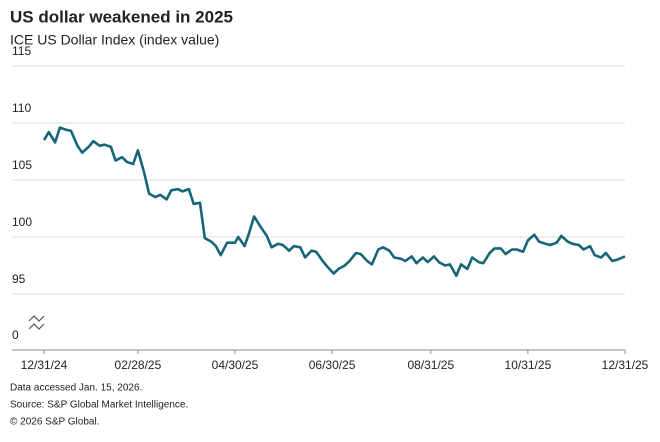  Describe the element at coordinates (332, 365) in the screenshot. I see `x-tick-label: 06/30/25` at that location.